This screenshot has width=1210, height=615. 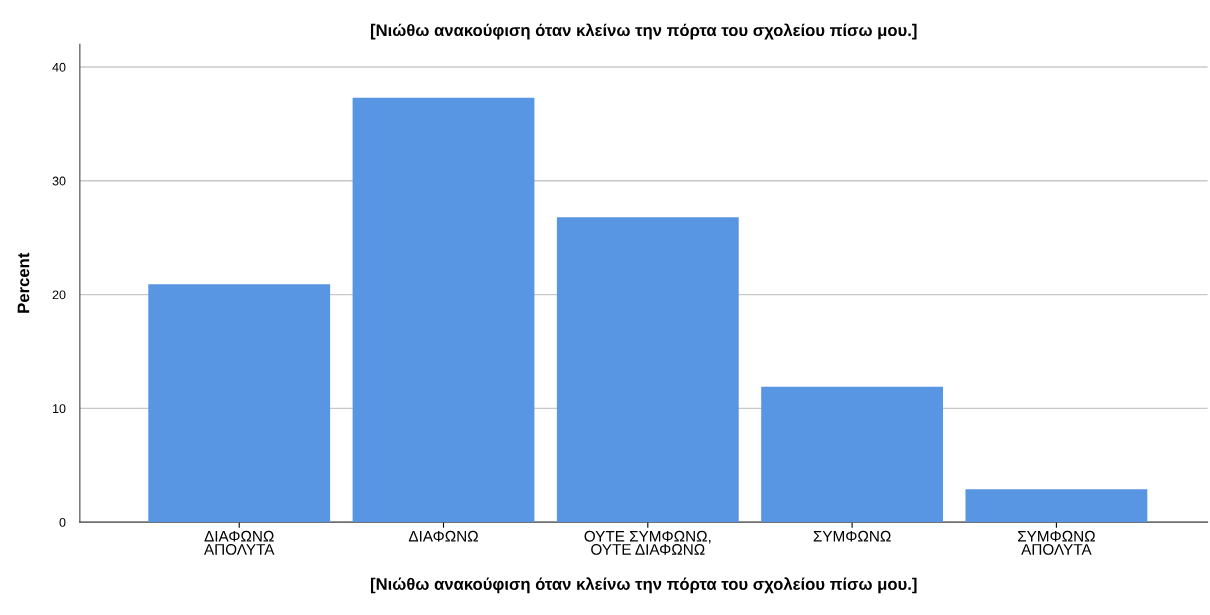 I want to click on x-tick-label: ΣΥΜΦΩΝΩ, so click(x=852, y=536).